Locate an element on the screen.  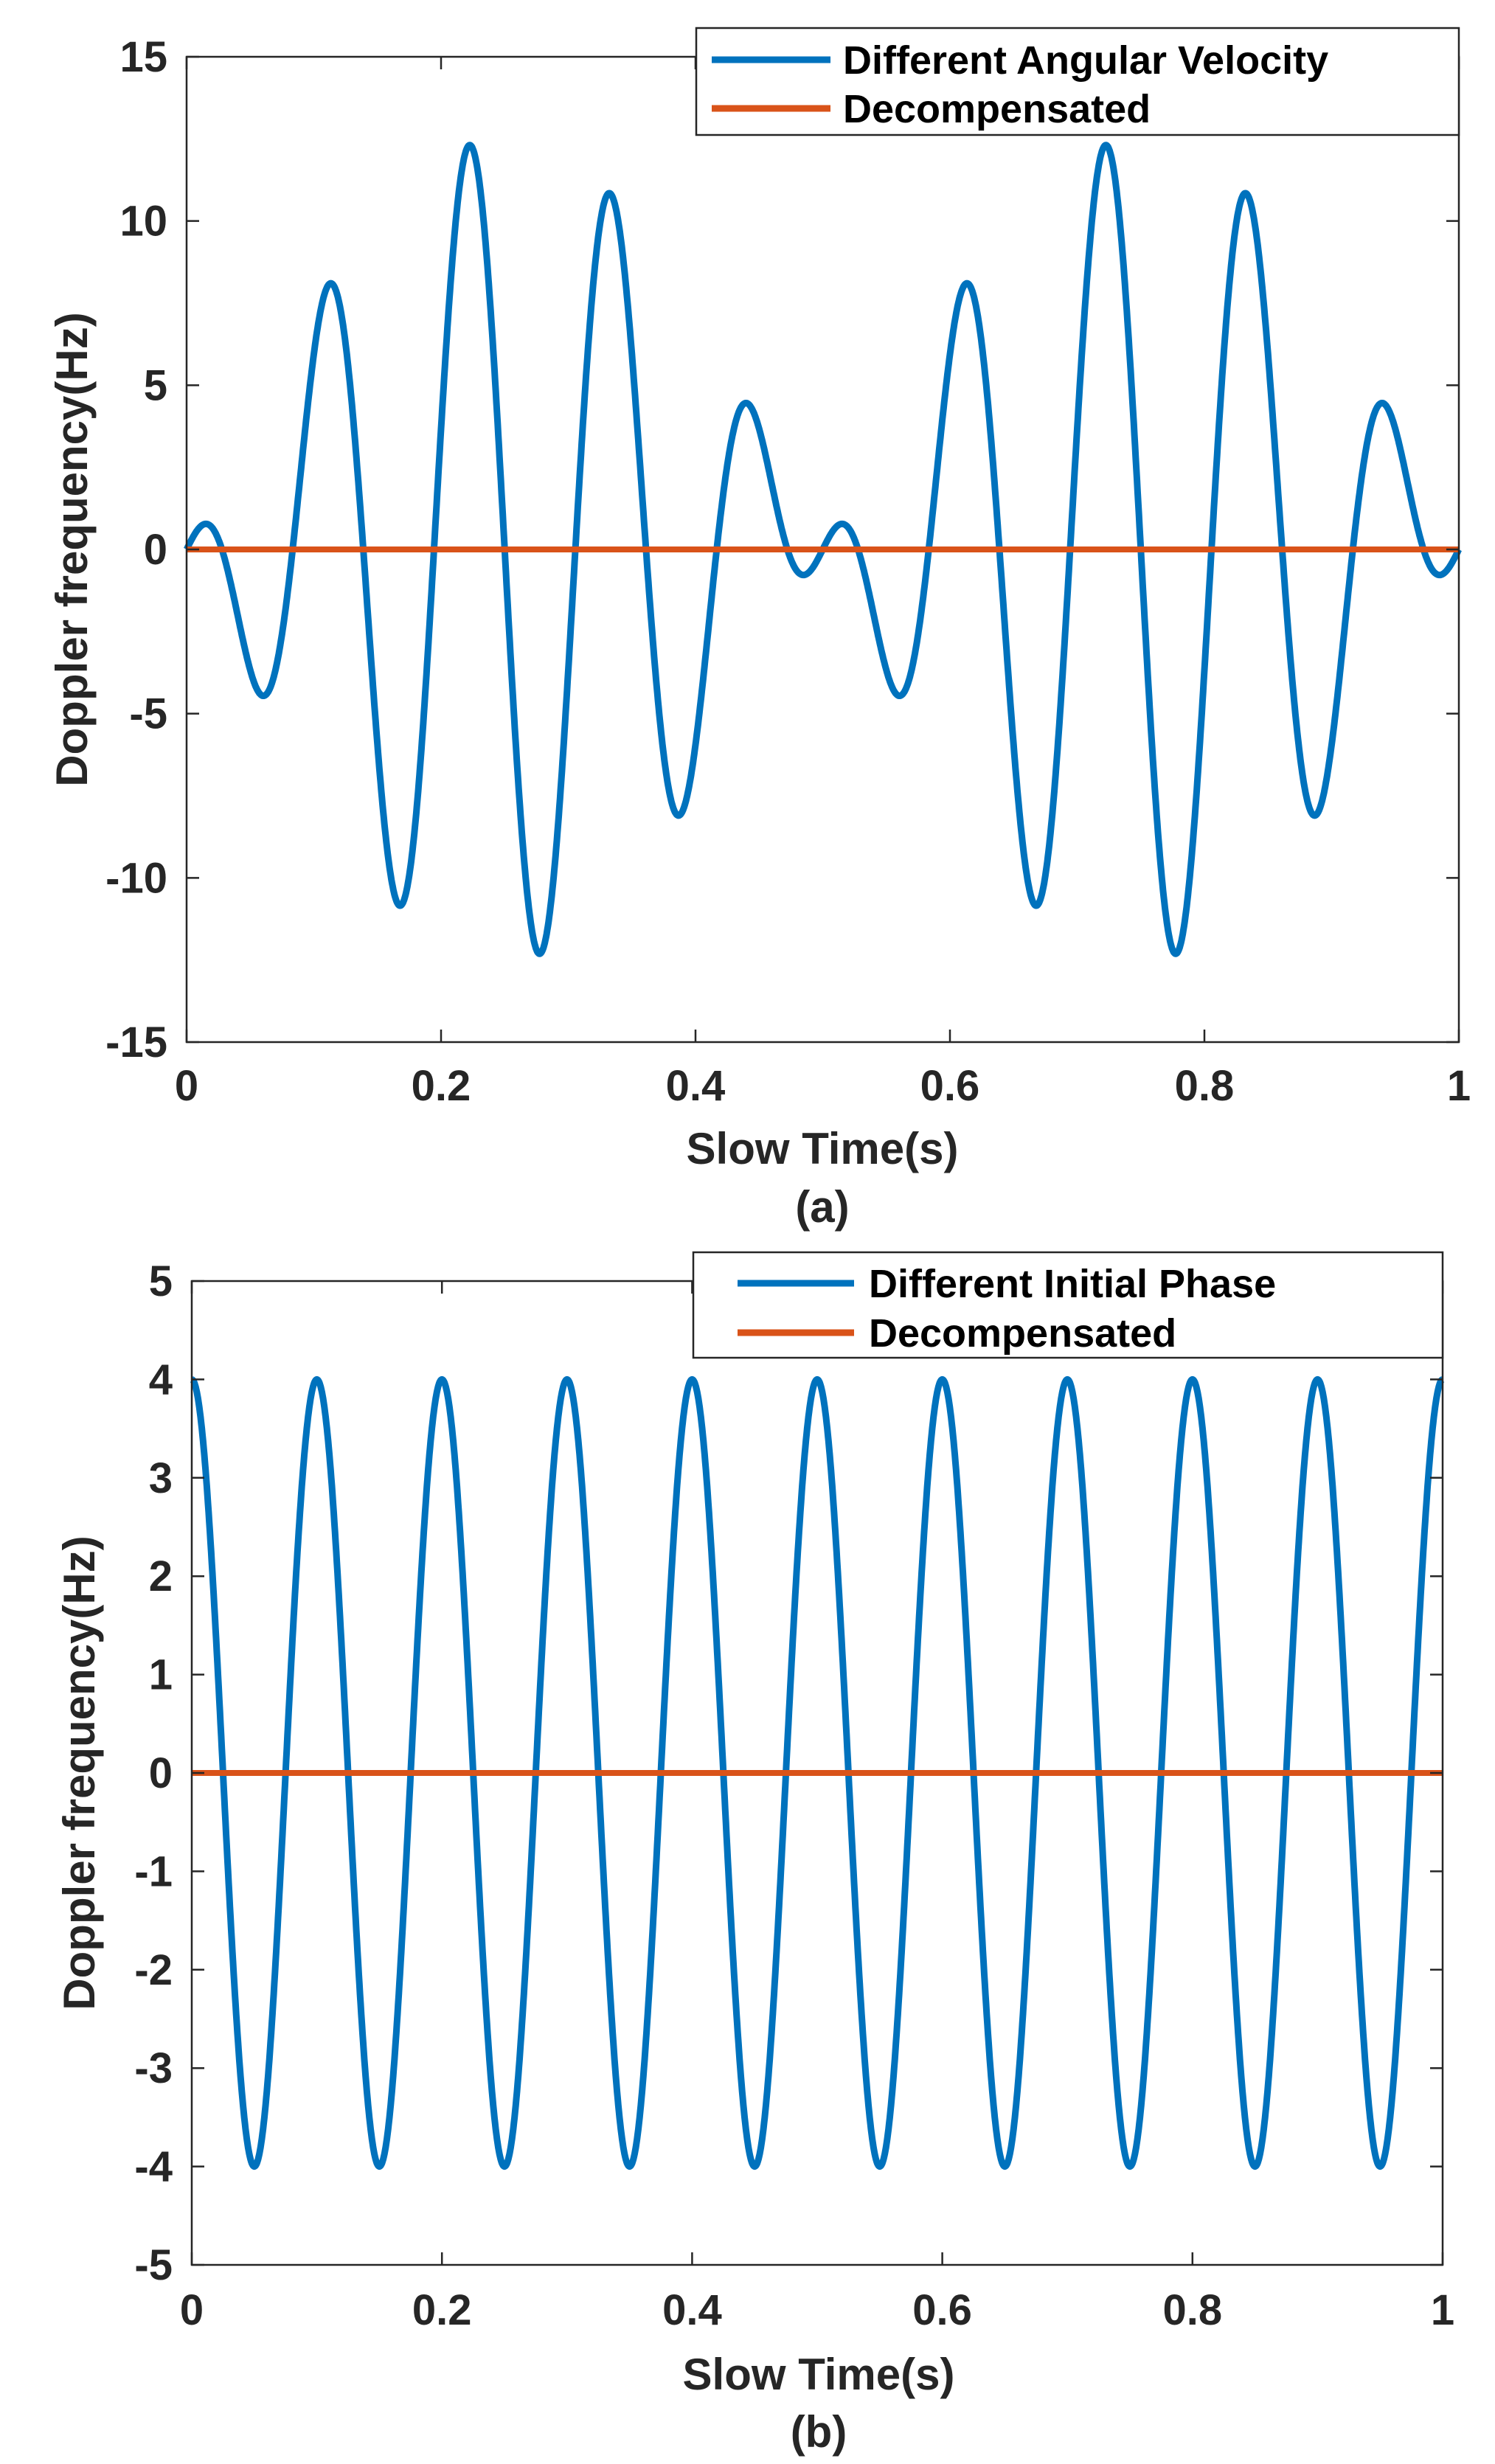
legend-label: Different Initial Phase is located at coordinates (1072, 1284).